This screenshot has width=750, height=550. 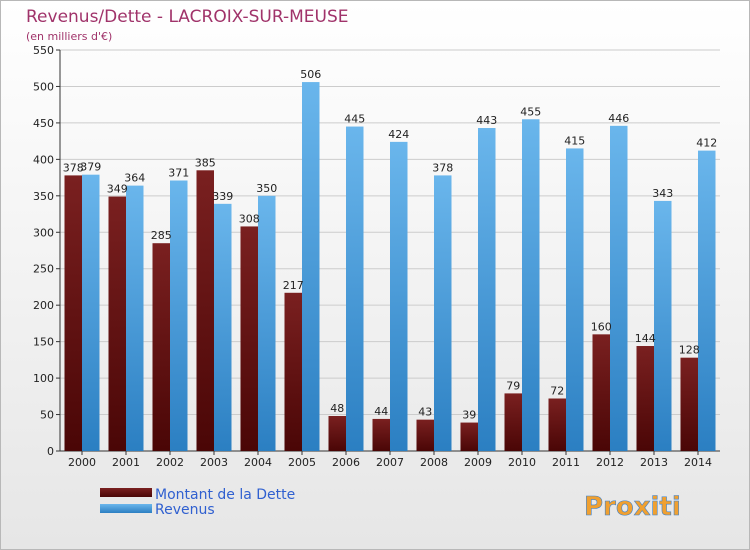 What do you see at coordinates (478, 462) in the screenshot?
I see `x-tick-label: 2009` at bounding box center [478, 462].